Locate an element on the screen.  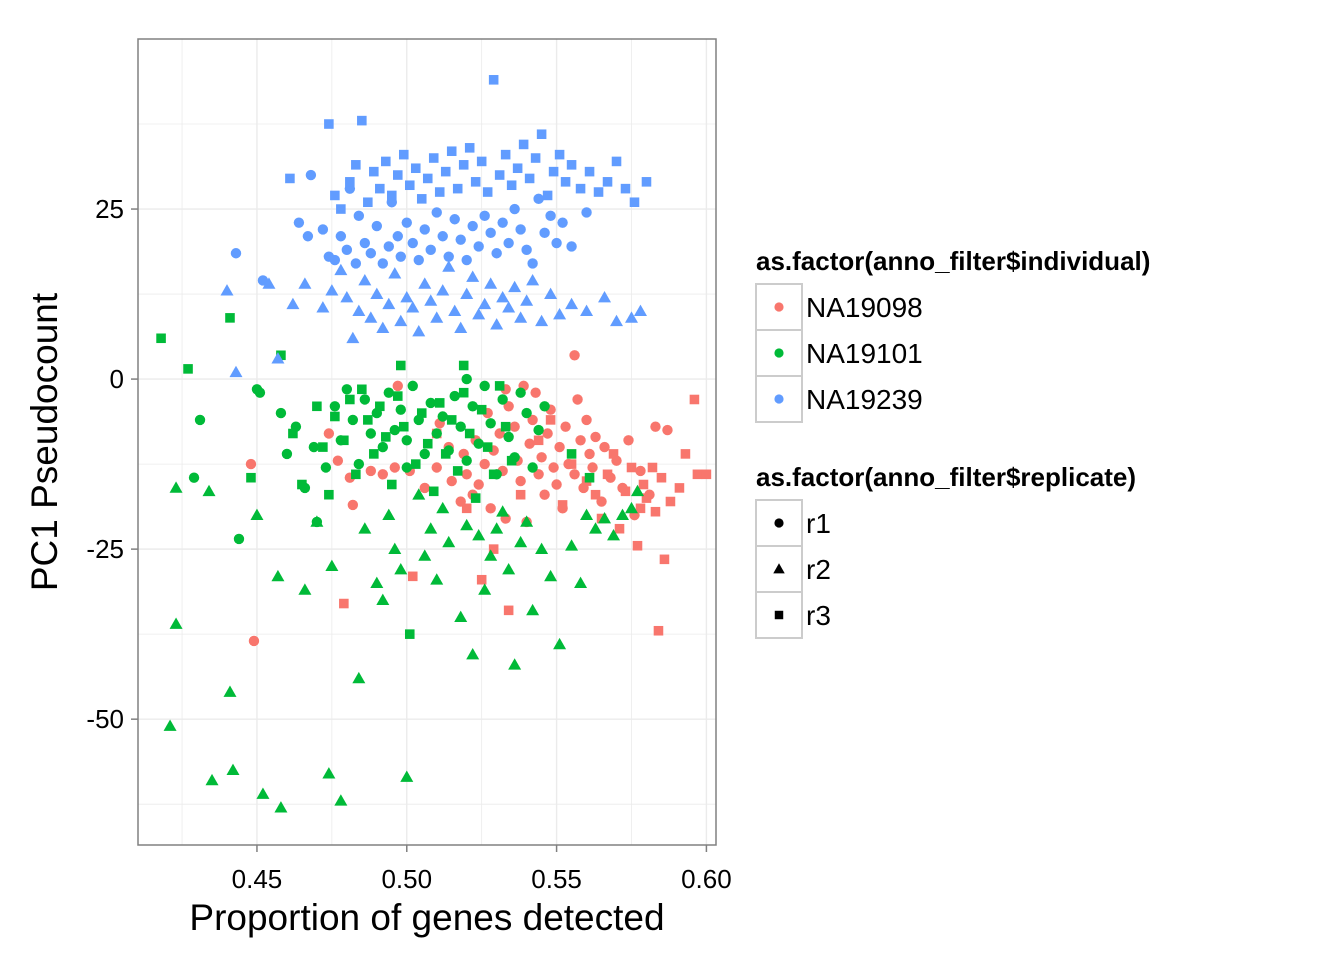
legend-title: as.factor(anno_filter$individual) is located at coordinates (953, 261).